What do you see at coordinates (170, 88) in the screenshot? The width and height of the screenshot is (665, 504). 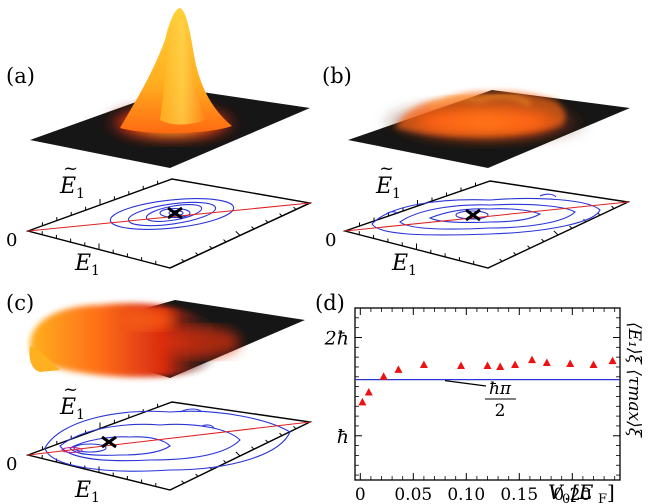 I see `surface-plot-a` at bounding box center [170, 88].